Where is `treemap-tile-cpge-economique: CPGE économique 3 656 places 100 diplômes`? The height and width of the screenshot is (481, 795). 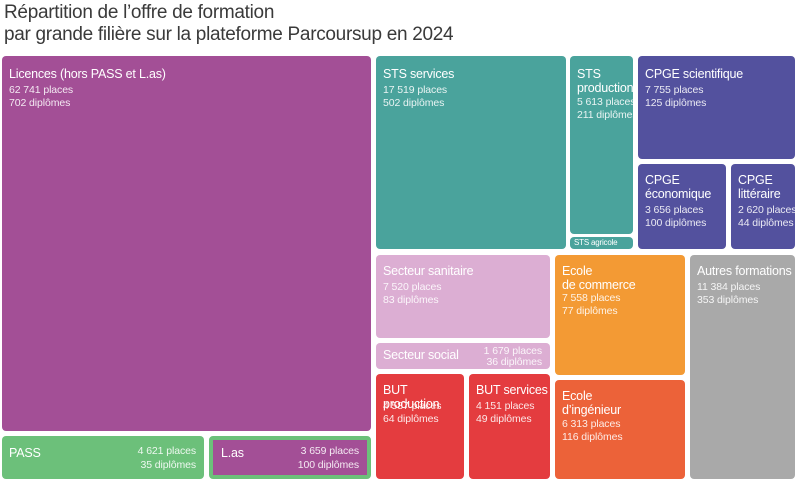 treemap-tile-cpge-economique: CPGE économique 3 656 places 100 diplômes is located at coordinates (682, 206).